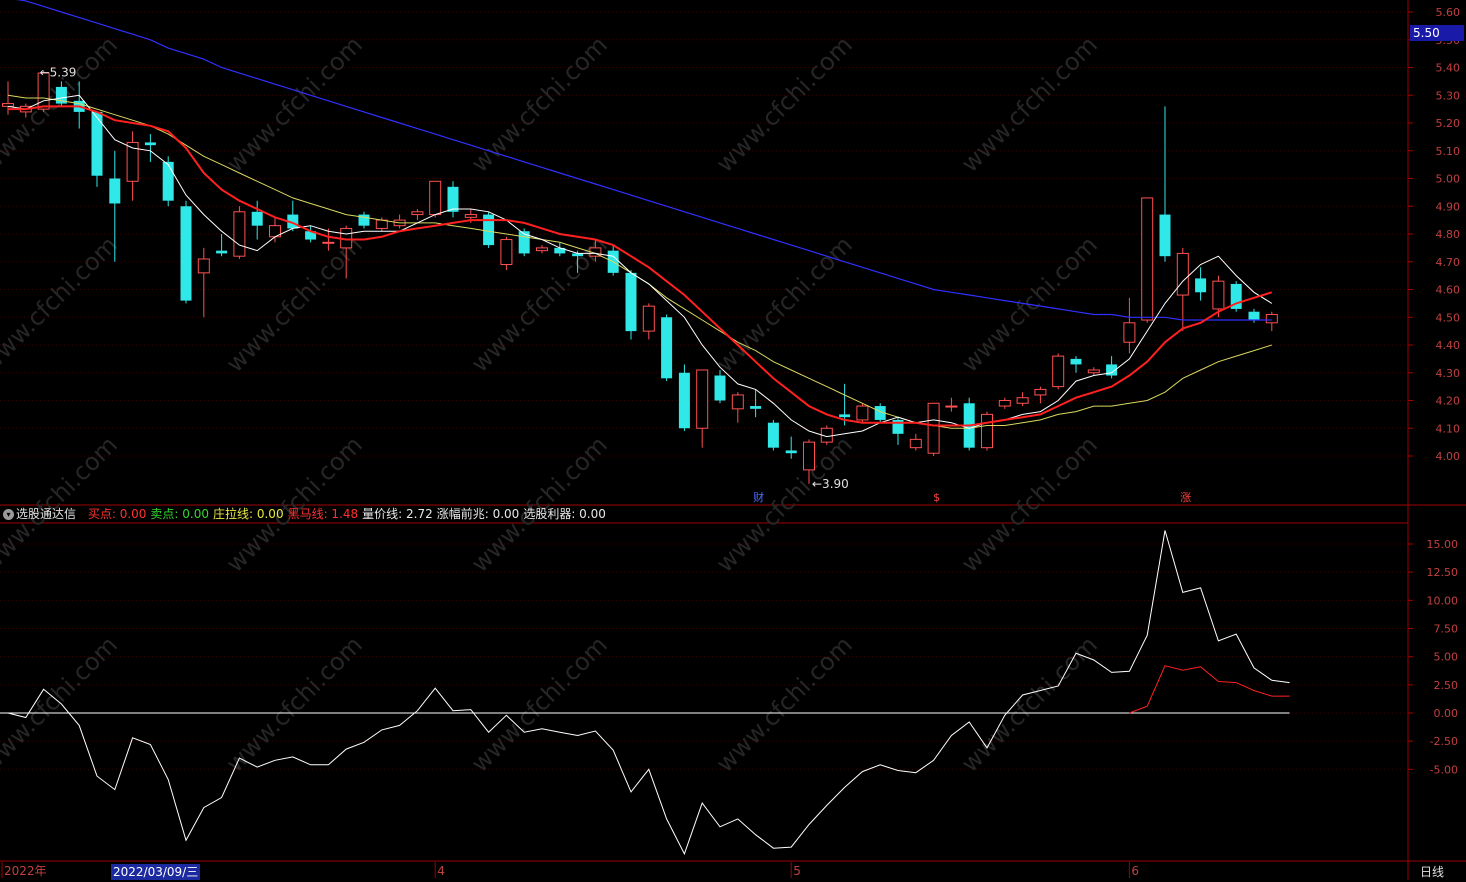 The width and height of the screenshot is (1466, 882). What do you see at coordinates (1448, 179) in the screenshot?
I see `price-tick-label: 5.00` at bounding box center [1448, 179].